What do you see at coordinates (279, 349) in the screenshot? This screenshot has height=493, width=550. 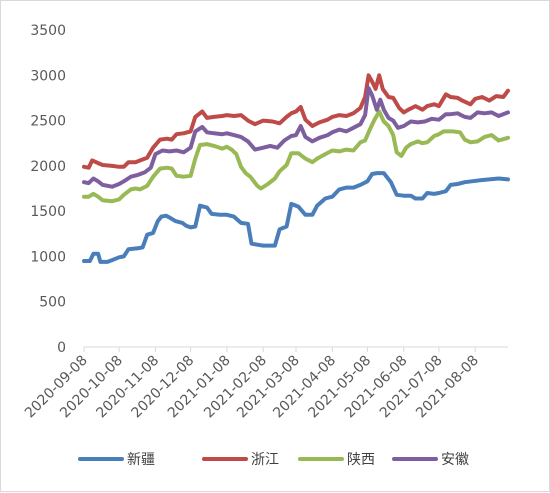 I see `x-axis-tick-marks` at bounding box center [279, 349].